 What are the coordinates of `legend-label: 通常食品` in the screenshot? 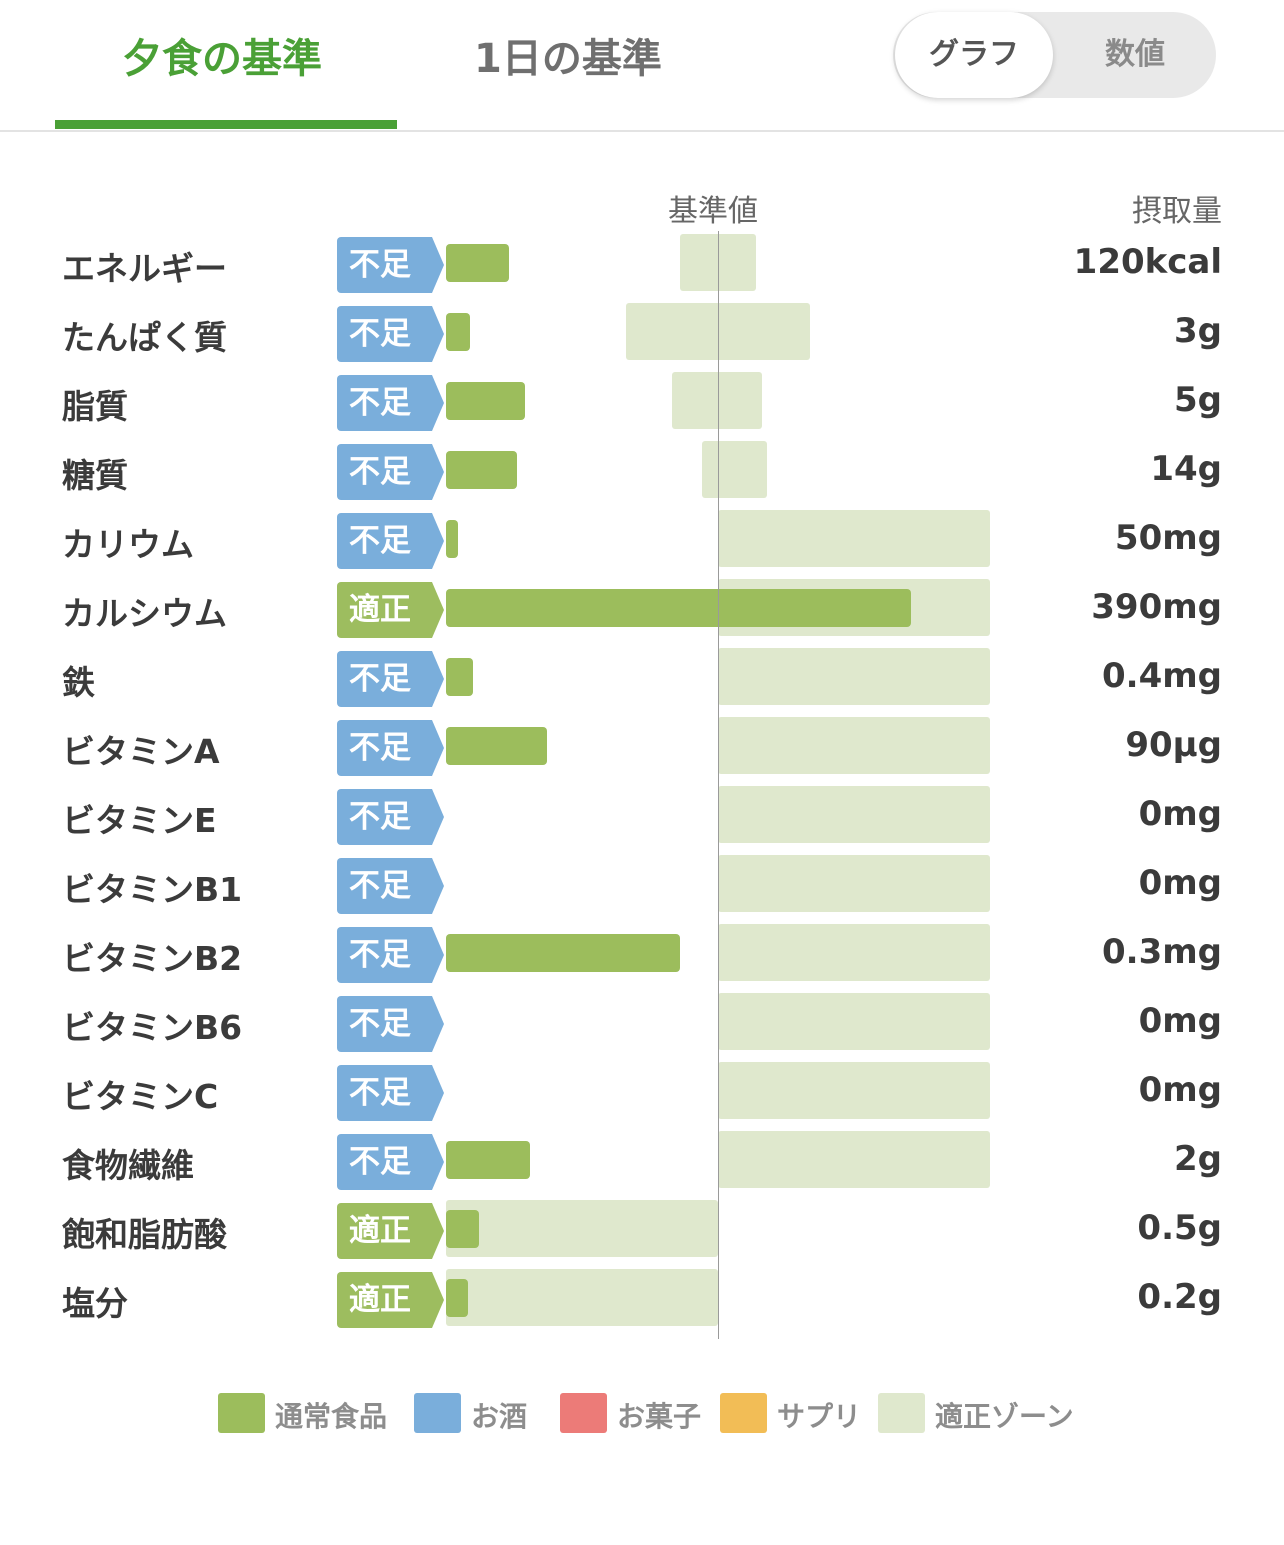 It's located at (331, 1416).